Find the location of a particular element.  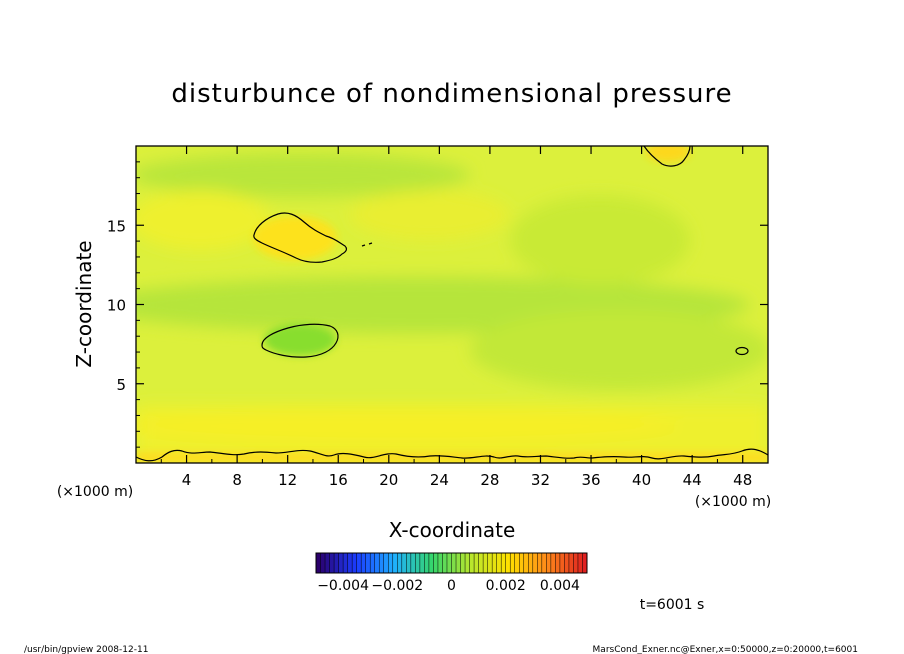

x-tick-label: 20 is located at coordinates (388, 480).